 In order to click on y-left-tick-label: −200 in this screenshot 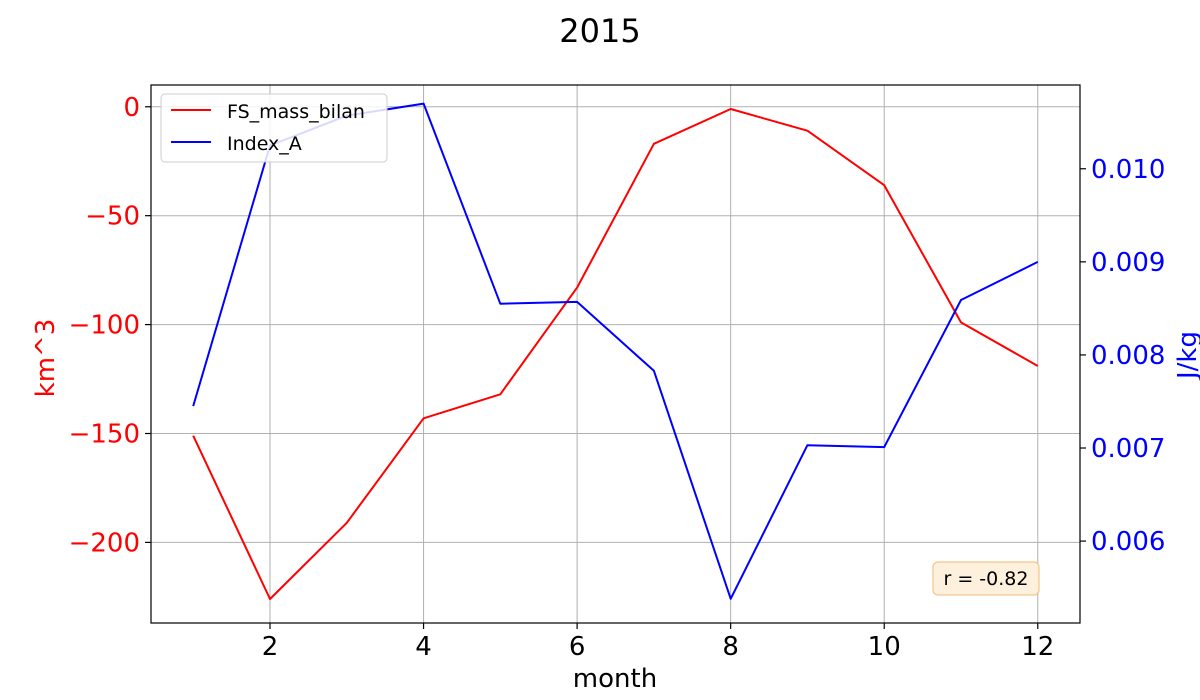, I will do `click(104, 543)`.